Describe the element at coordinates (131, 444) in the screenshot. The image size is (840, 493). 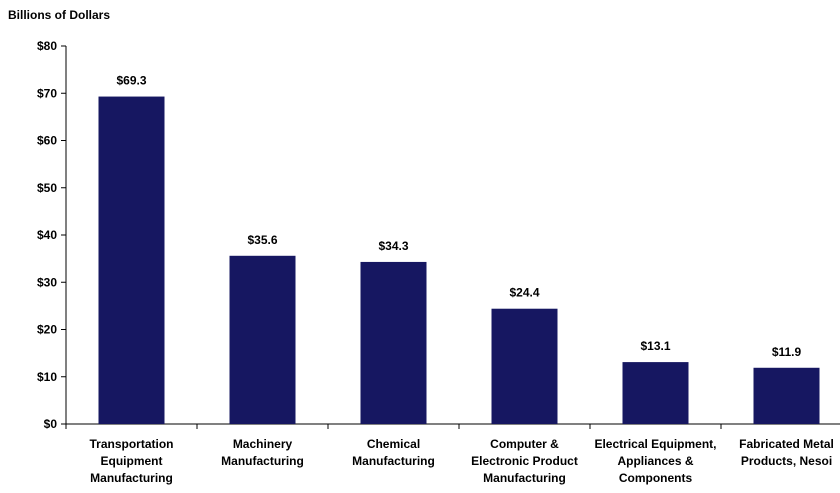
I see `x-tick-label: Transportation` at that location.